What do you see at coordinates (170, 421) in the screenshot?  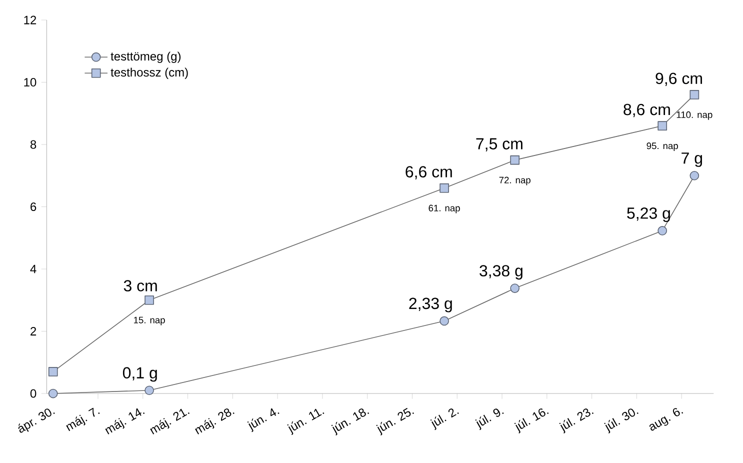 I see `x-tick-label: máj. 21.` at bounding box center [170, 421].